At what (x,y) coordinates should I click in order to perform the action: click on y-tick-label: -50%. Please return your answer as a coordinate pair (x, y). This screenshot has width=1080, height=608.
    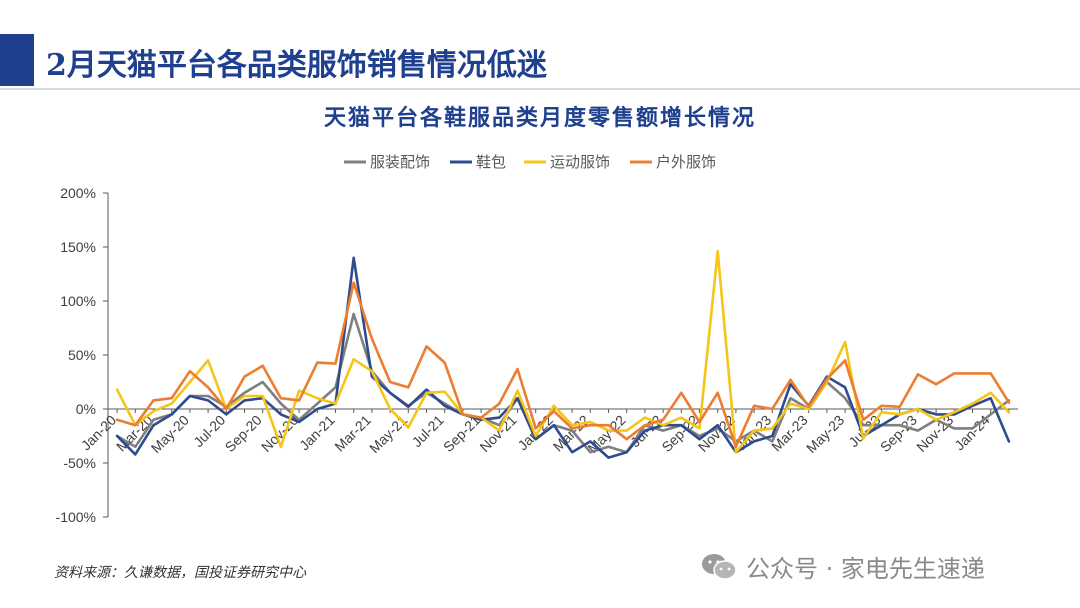
    Looking at the image, I should click on (79, 463).